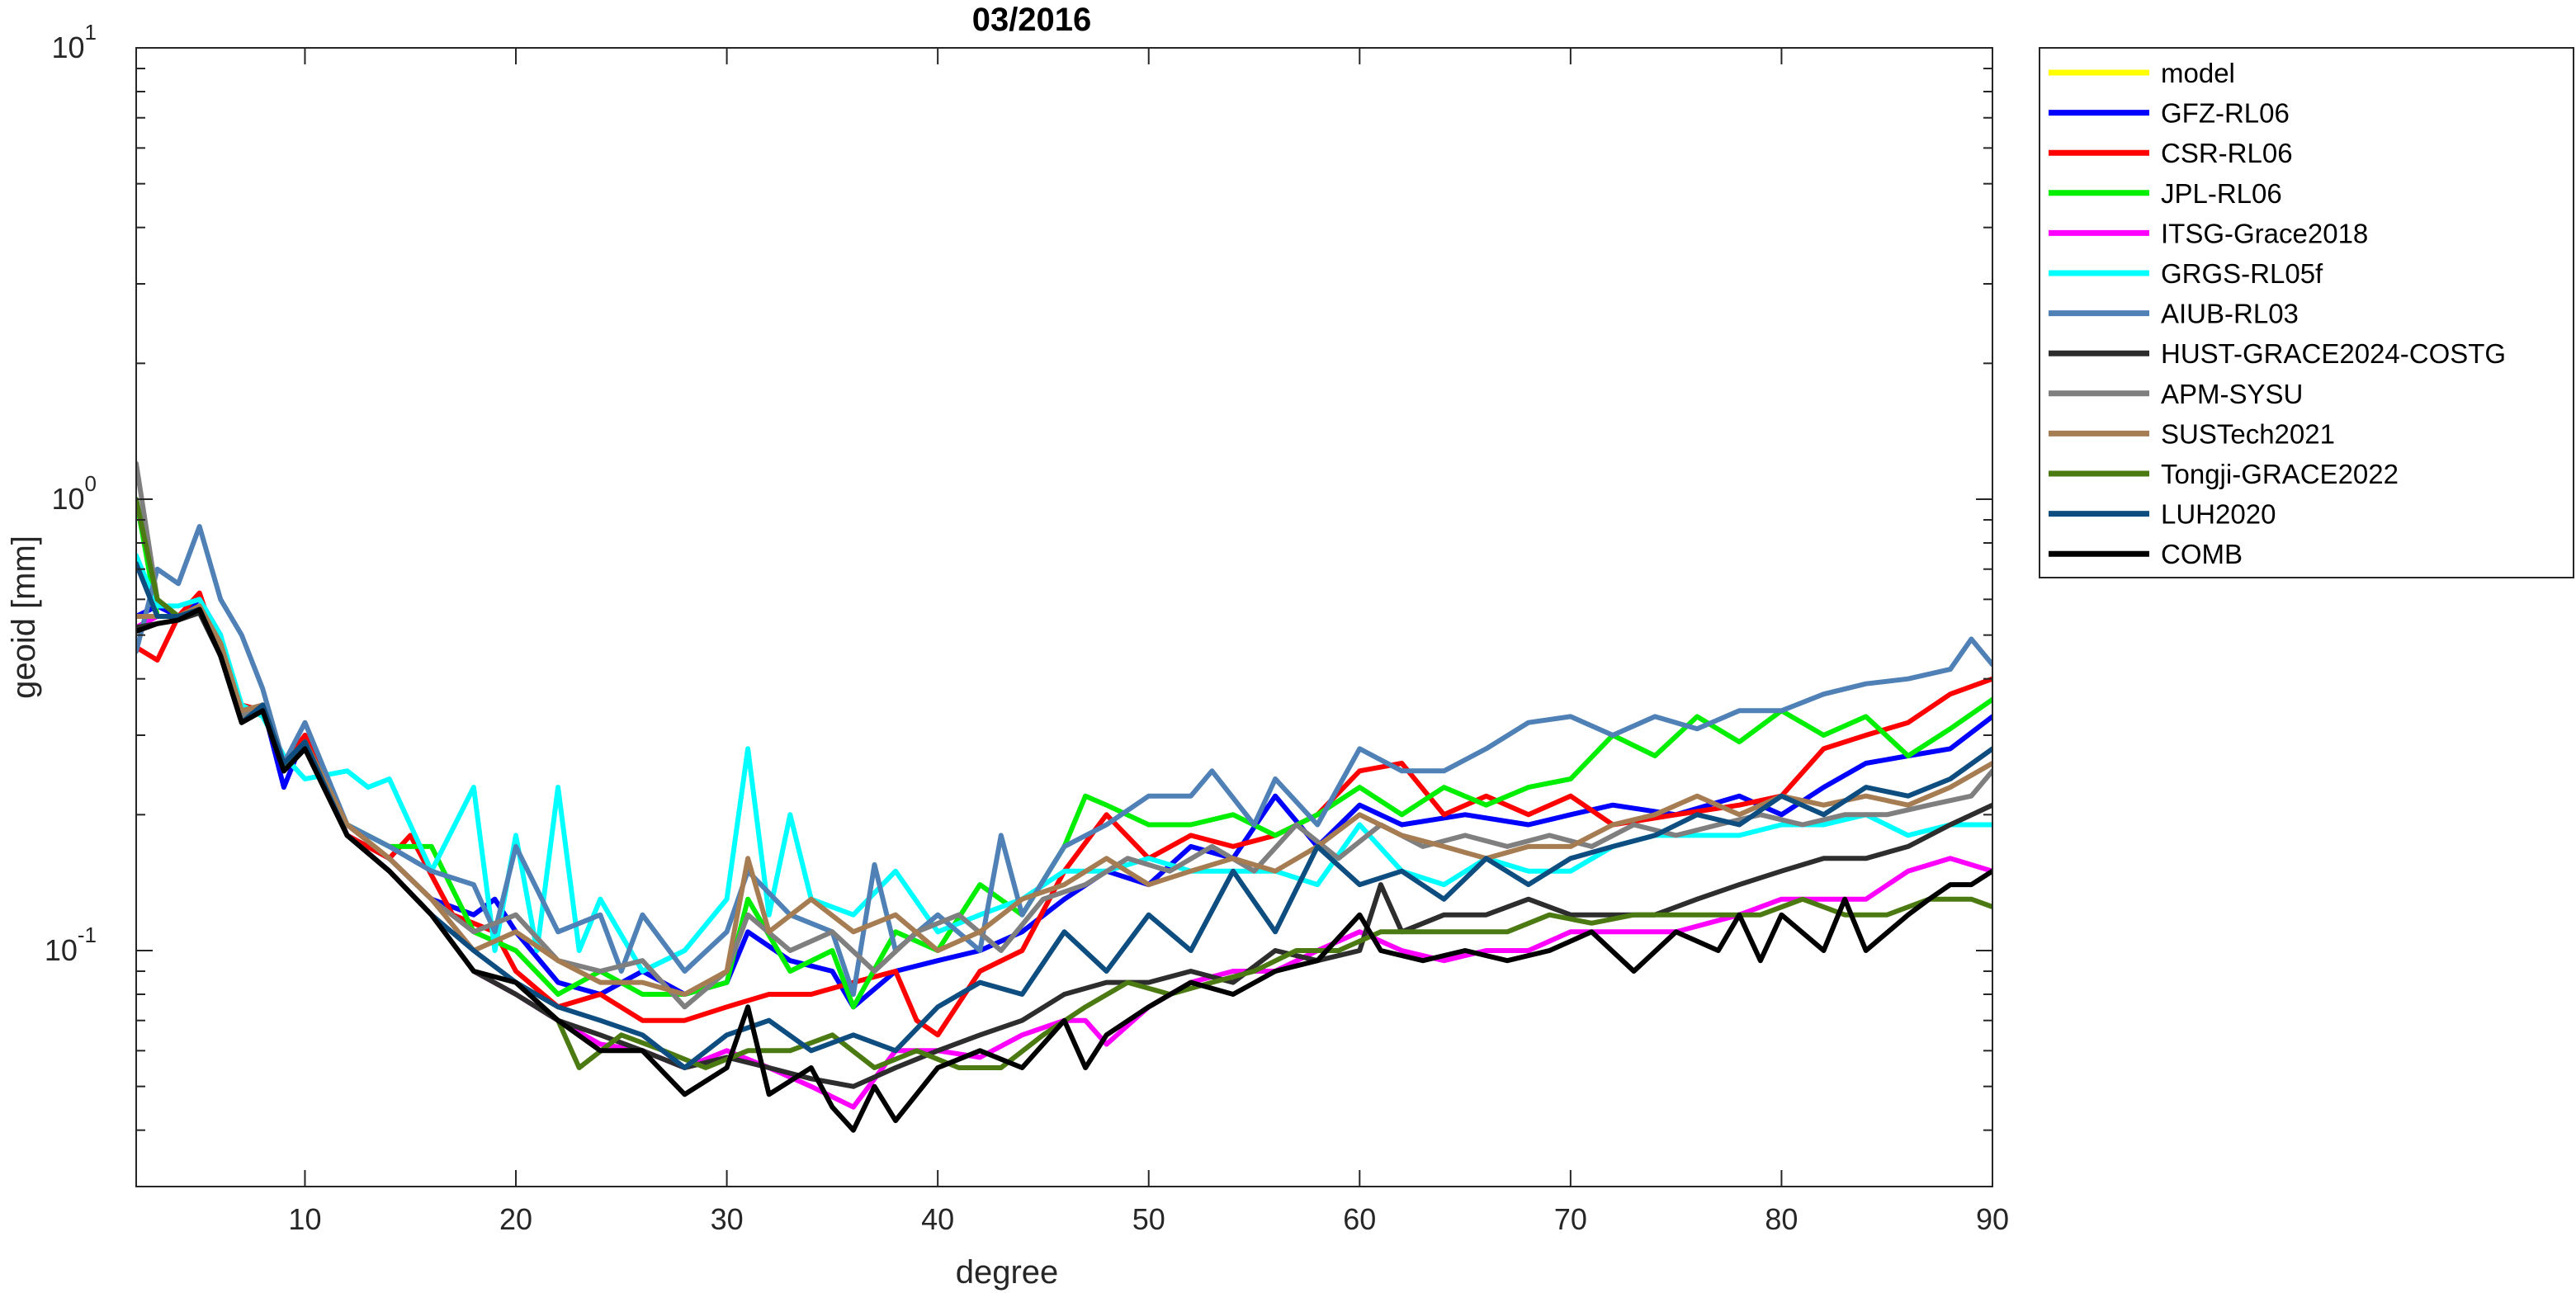 The height and width of the screenshot is (1293, 2576). What do you see at coordinates (87, 935) in the screenshot?
I see `y-tick-exponent: -1` at bounding box center [87, 935].